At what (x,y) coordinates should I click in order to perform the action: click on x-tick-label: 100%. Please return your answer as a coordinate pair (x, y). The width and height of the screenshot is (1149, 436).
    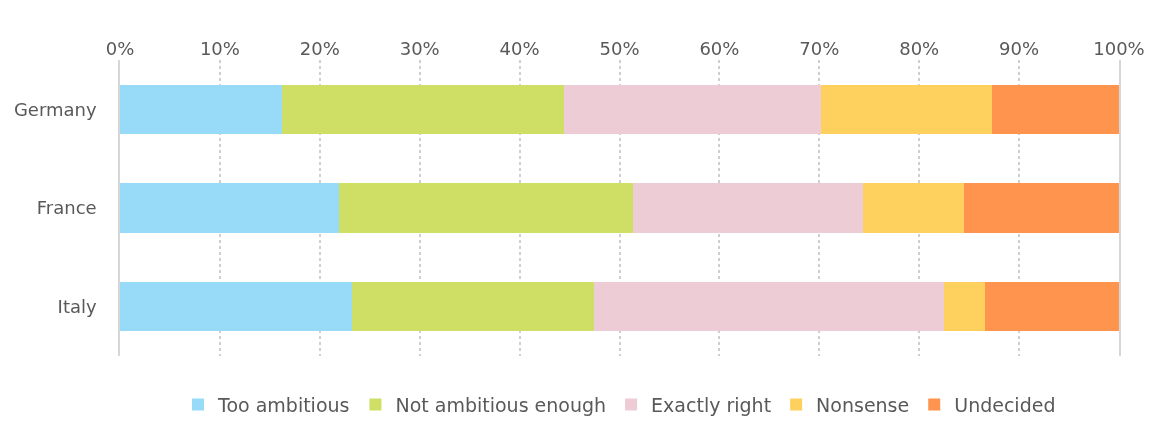
    Looking at the image, I should click on (1119, 49).